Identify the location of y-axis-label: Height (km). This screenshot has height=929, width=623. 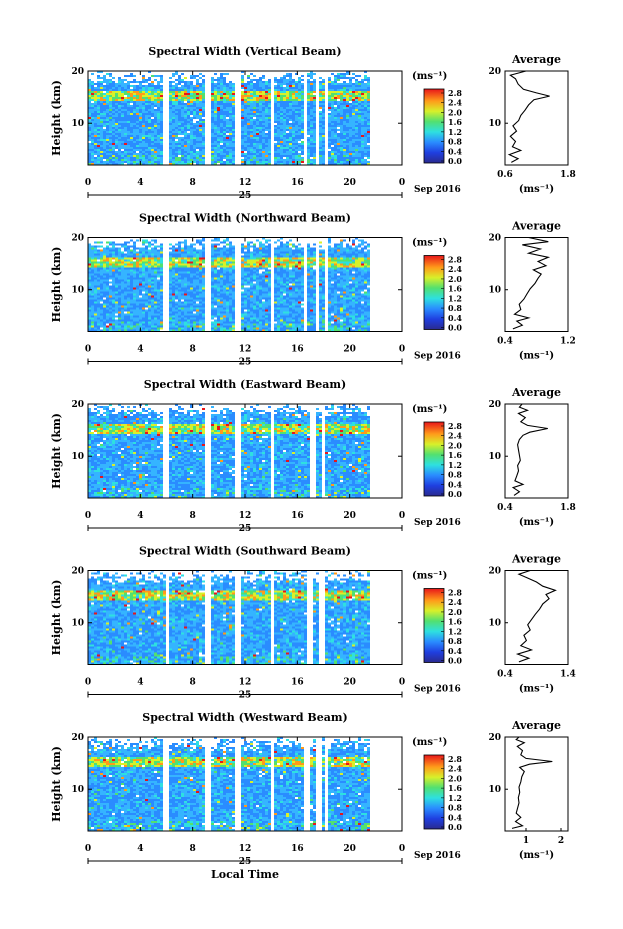
(56, 118).